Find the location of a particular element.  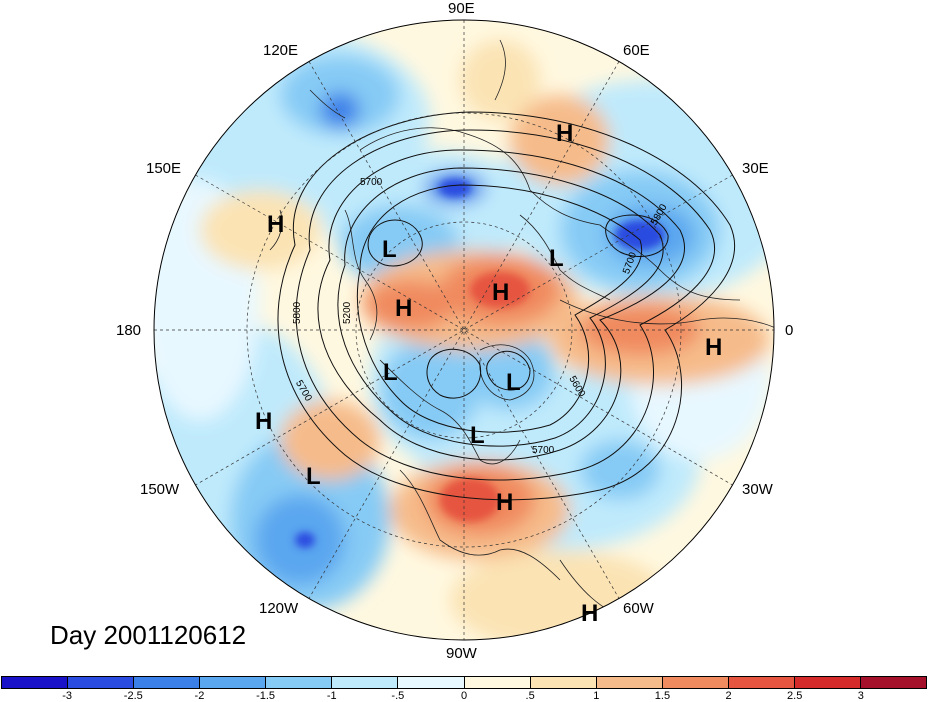

colorbar-tick-label: -1.5 is located at coordinates (266, 696).